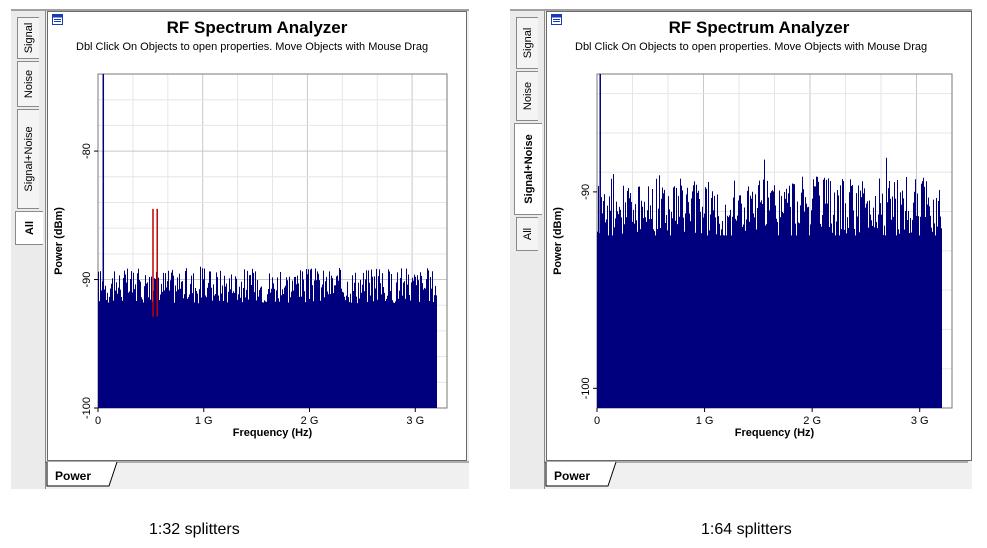  Describe the element at coordinates (746, 529) in the screenshot. I see `caption: 1:64 splitters` at that location.